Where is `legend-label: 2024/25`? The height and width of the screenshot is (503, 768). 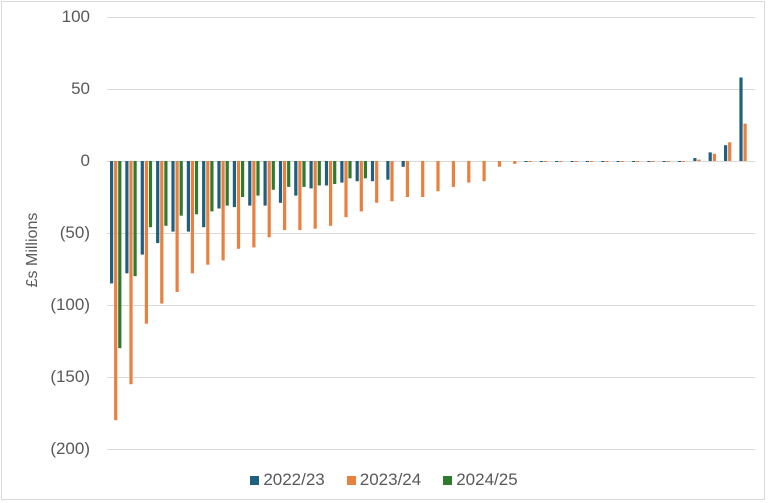 legend-label: 2024/25 is located at coordinates (487, 479).